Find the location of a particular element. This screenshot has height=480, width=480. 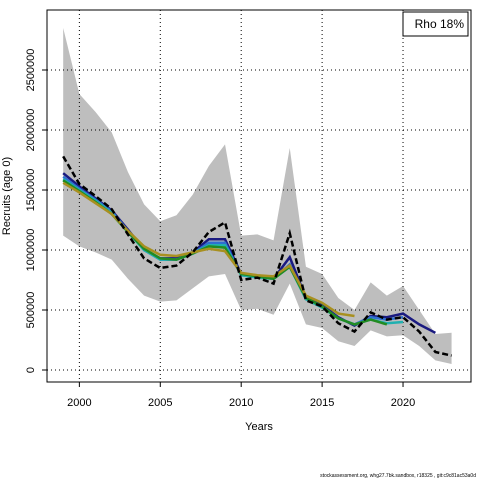

x-tick-label: 2020 is located at coordinates (403, 403).